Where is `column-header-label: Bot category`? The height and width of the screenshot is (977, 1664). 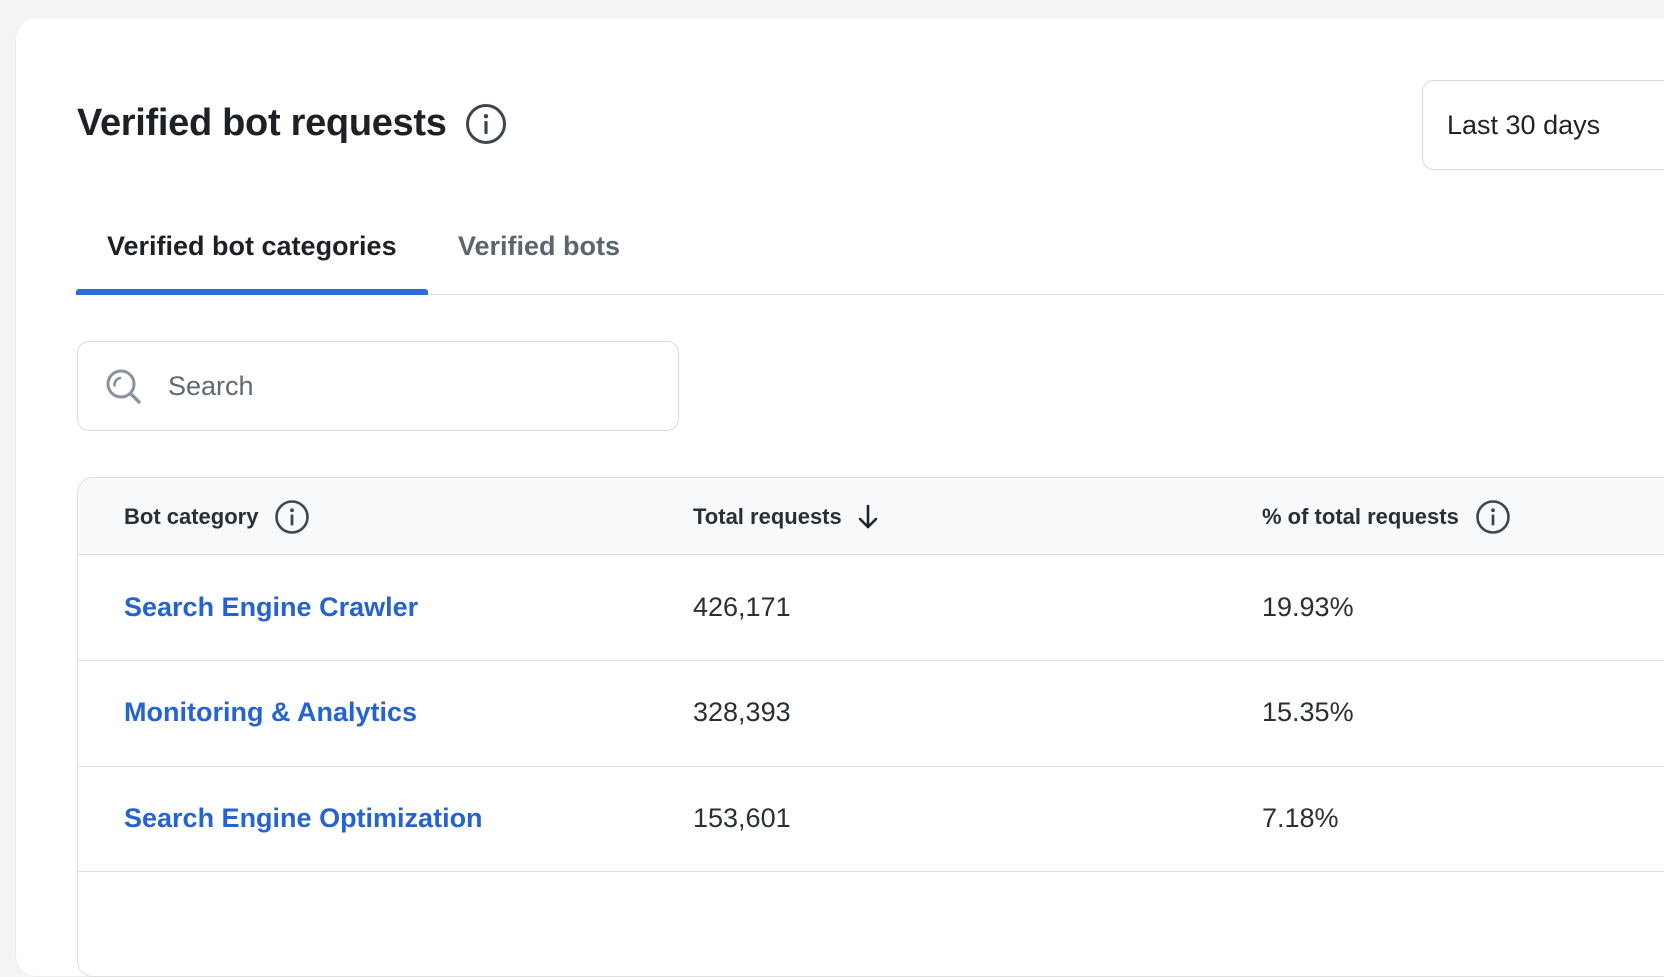
column-header-label: Bot category is located at coordinates (191, 516).